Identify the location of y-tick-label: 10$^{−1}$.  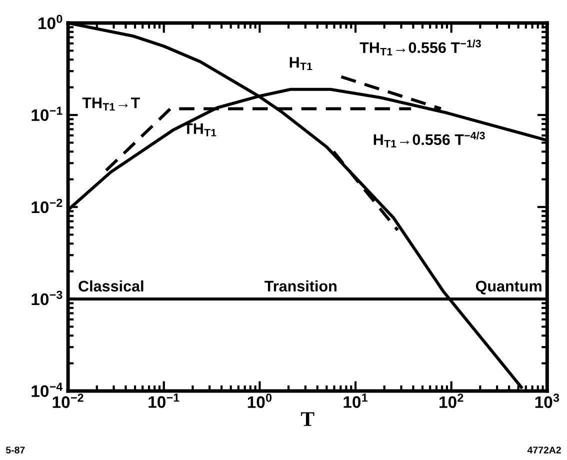
(47, 114).